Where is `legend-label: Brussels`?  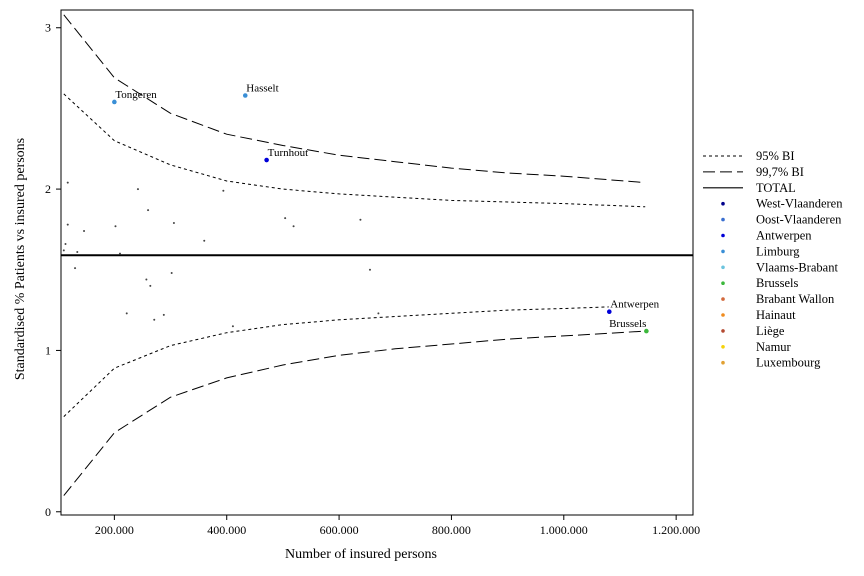
legend-label: Brussels is located at coordinates (777, 283).